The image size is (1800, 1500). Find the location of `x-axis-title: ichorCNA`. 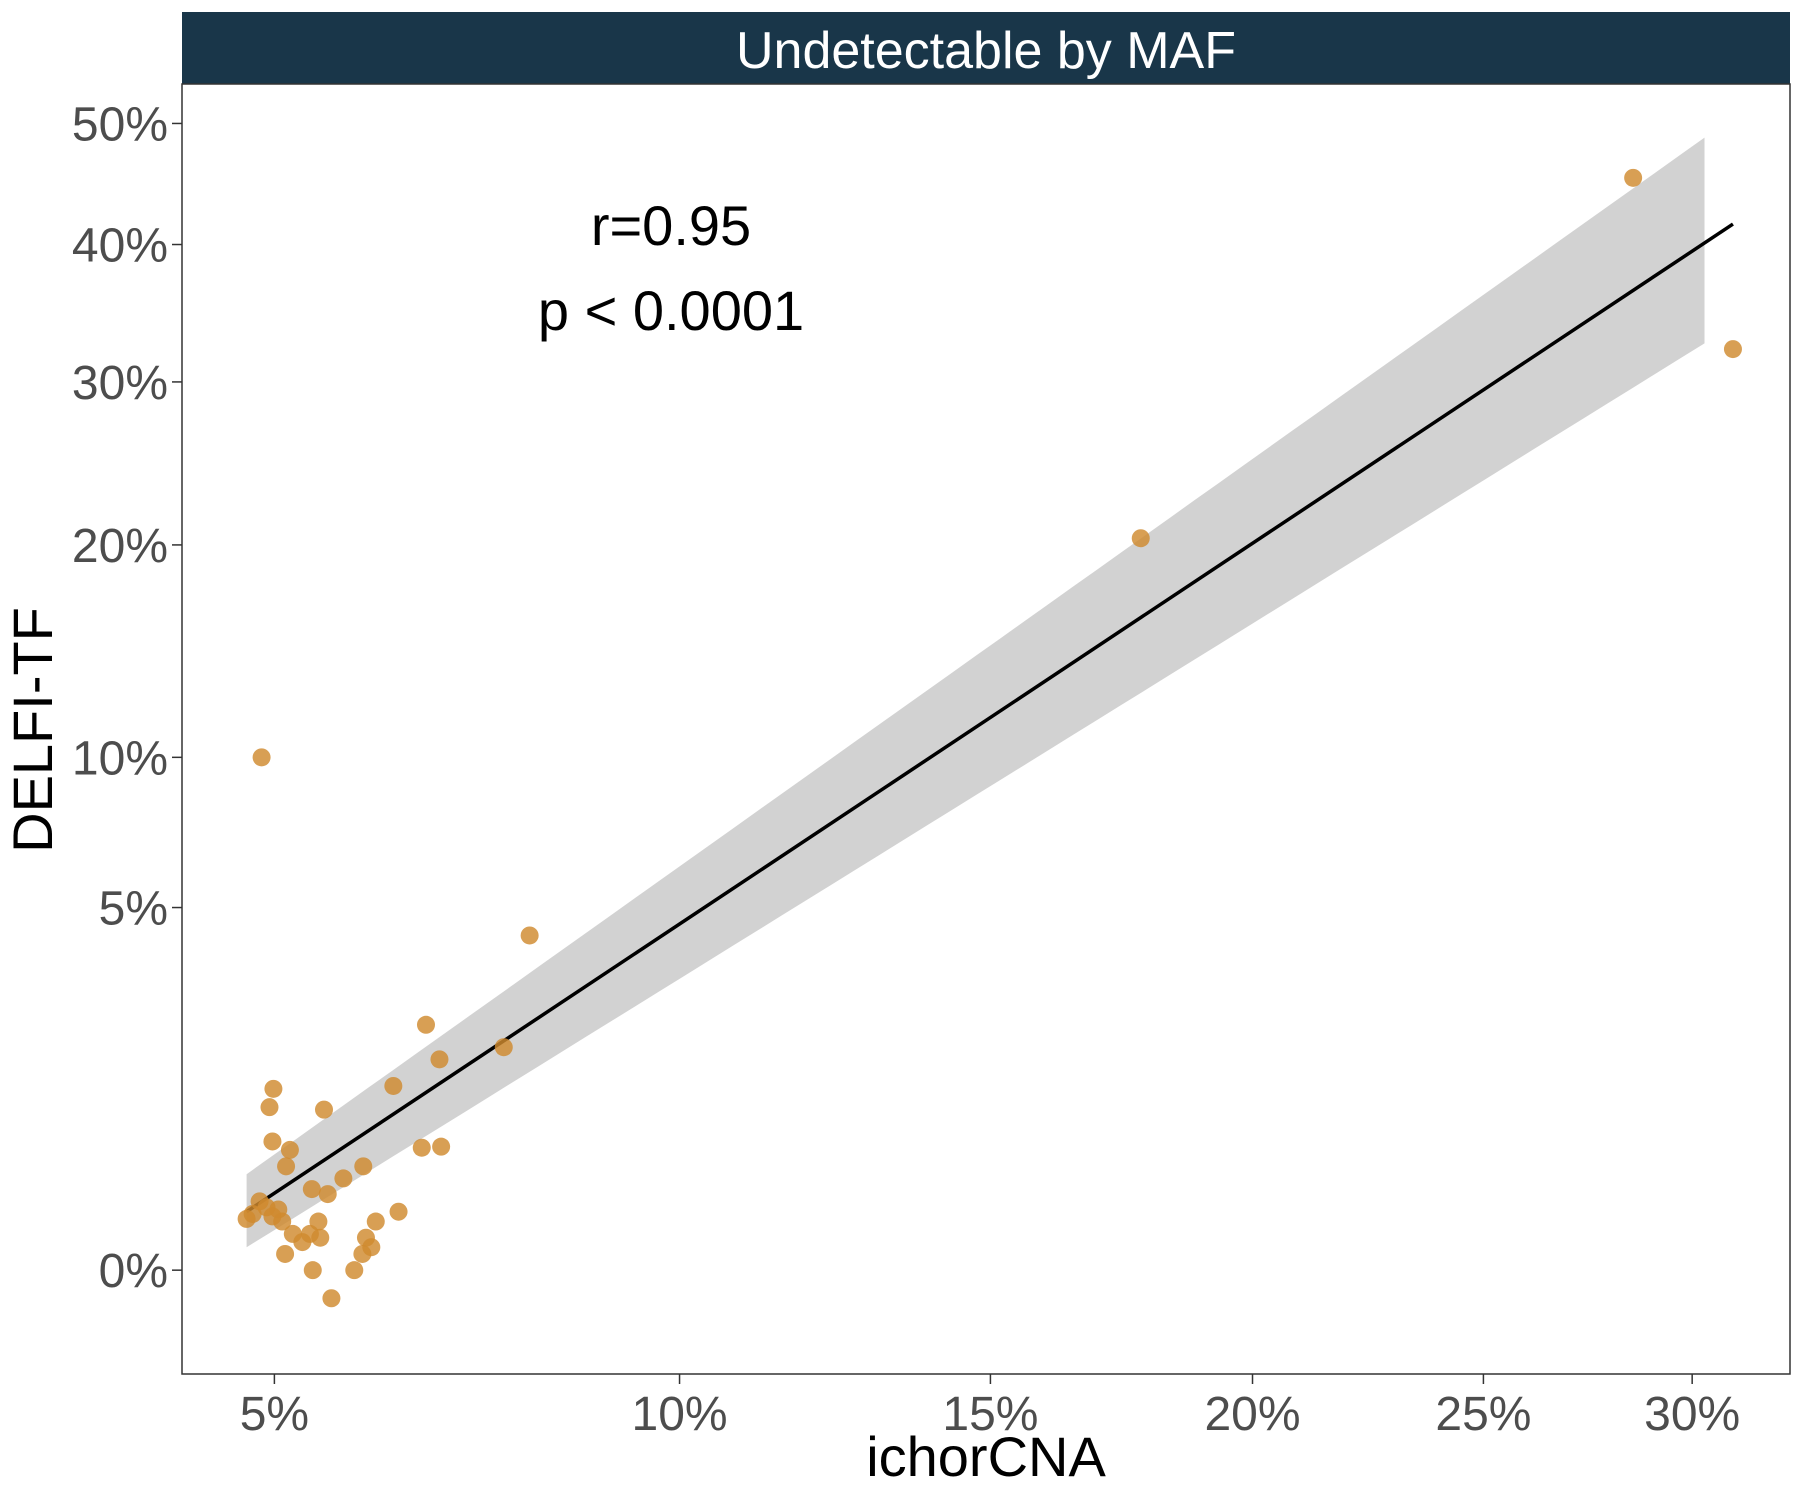

x-axis-title: ichorCNA is located at coordinates (986, 1456).